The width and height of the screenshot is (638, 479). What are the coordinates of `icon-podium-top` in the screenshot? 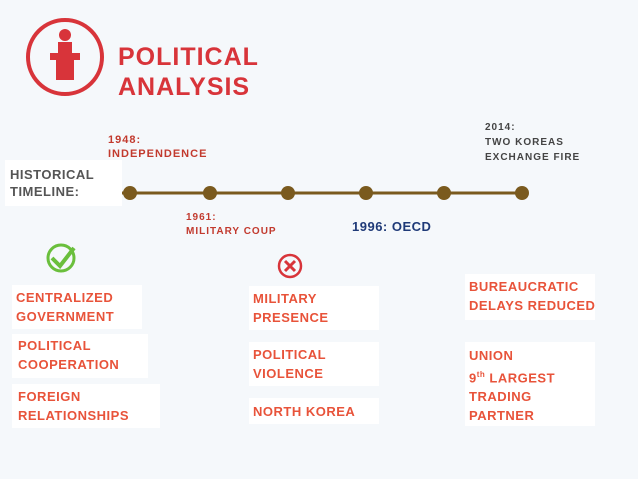 It's located at (65, 56).